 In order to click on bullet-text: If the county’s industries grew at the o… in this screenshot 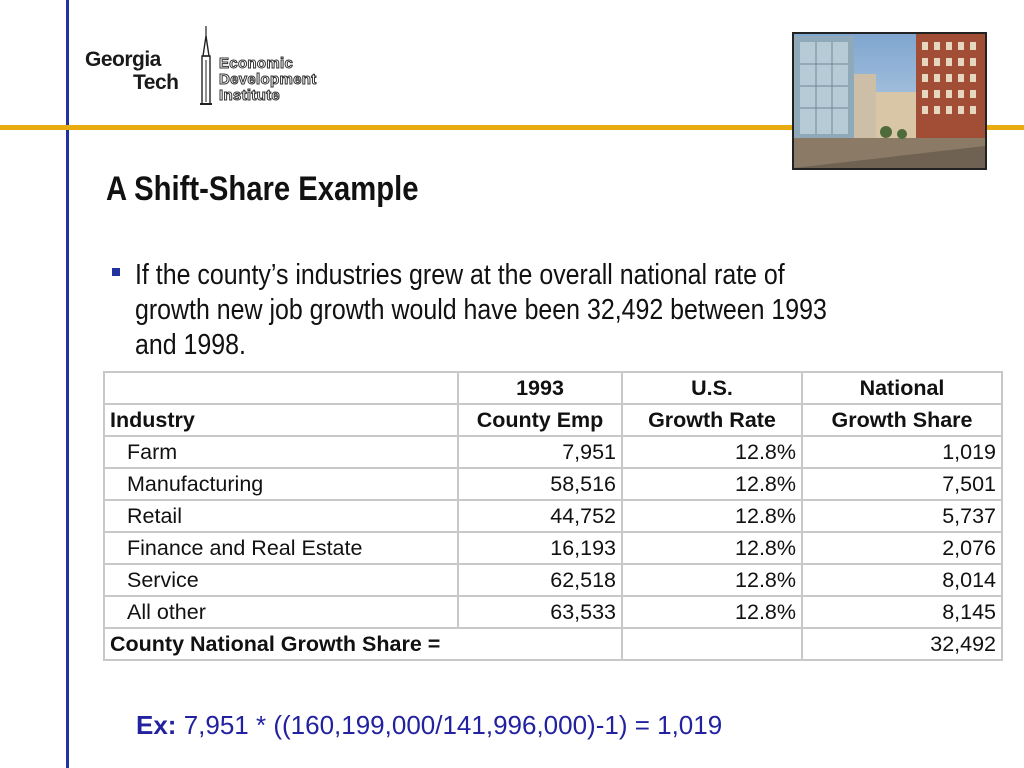, I will do `click(505, 310)`.